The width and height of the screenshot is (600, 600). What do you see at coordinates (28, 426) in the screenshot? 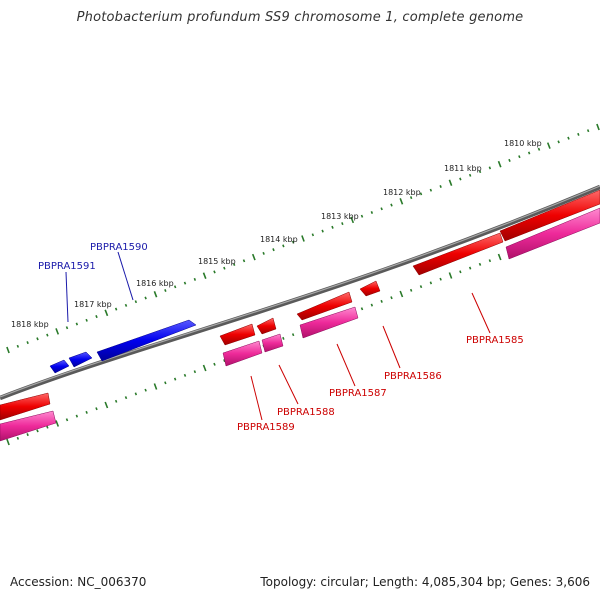
I see `cds-left-edge` at bounding box center [28, 426].